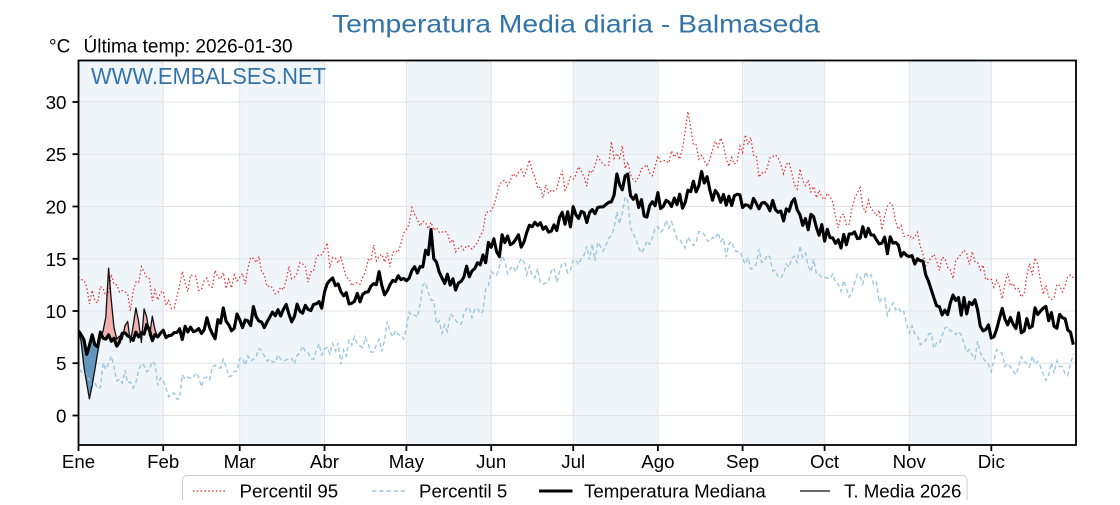 This screenshot has width=1120, height=505. I want to click on svg-text: 5, so click(61, 363).